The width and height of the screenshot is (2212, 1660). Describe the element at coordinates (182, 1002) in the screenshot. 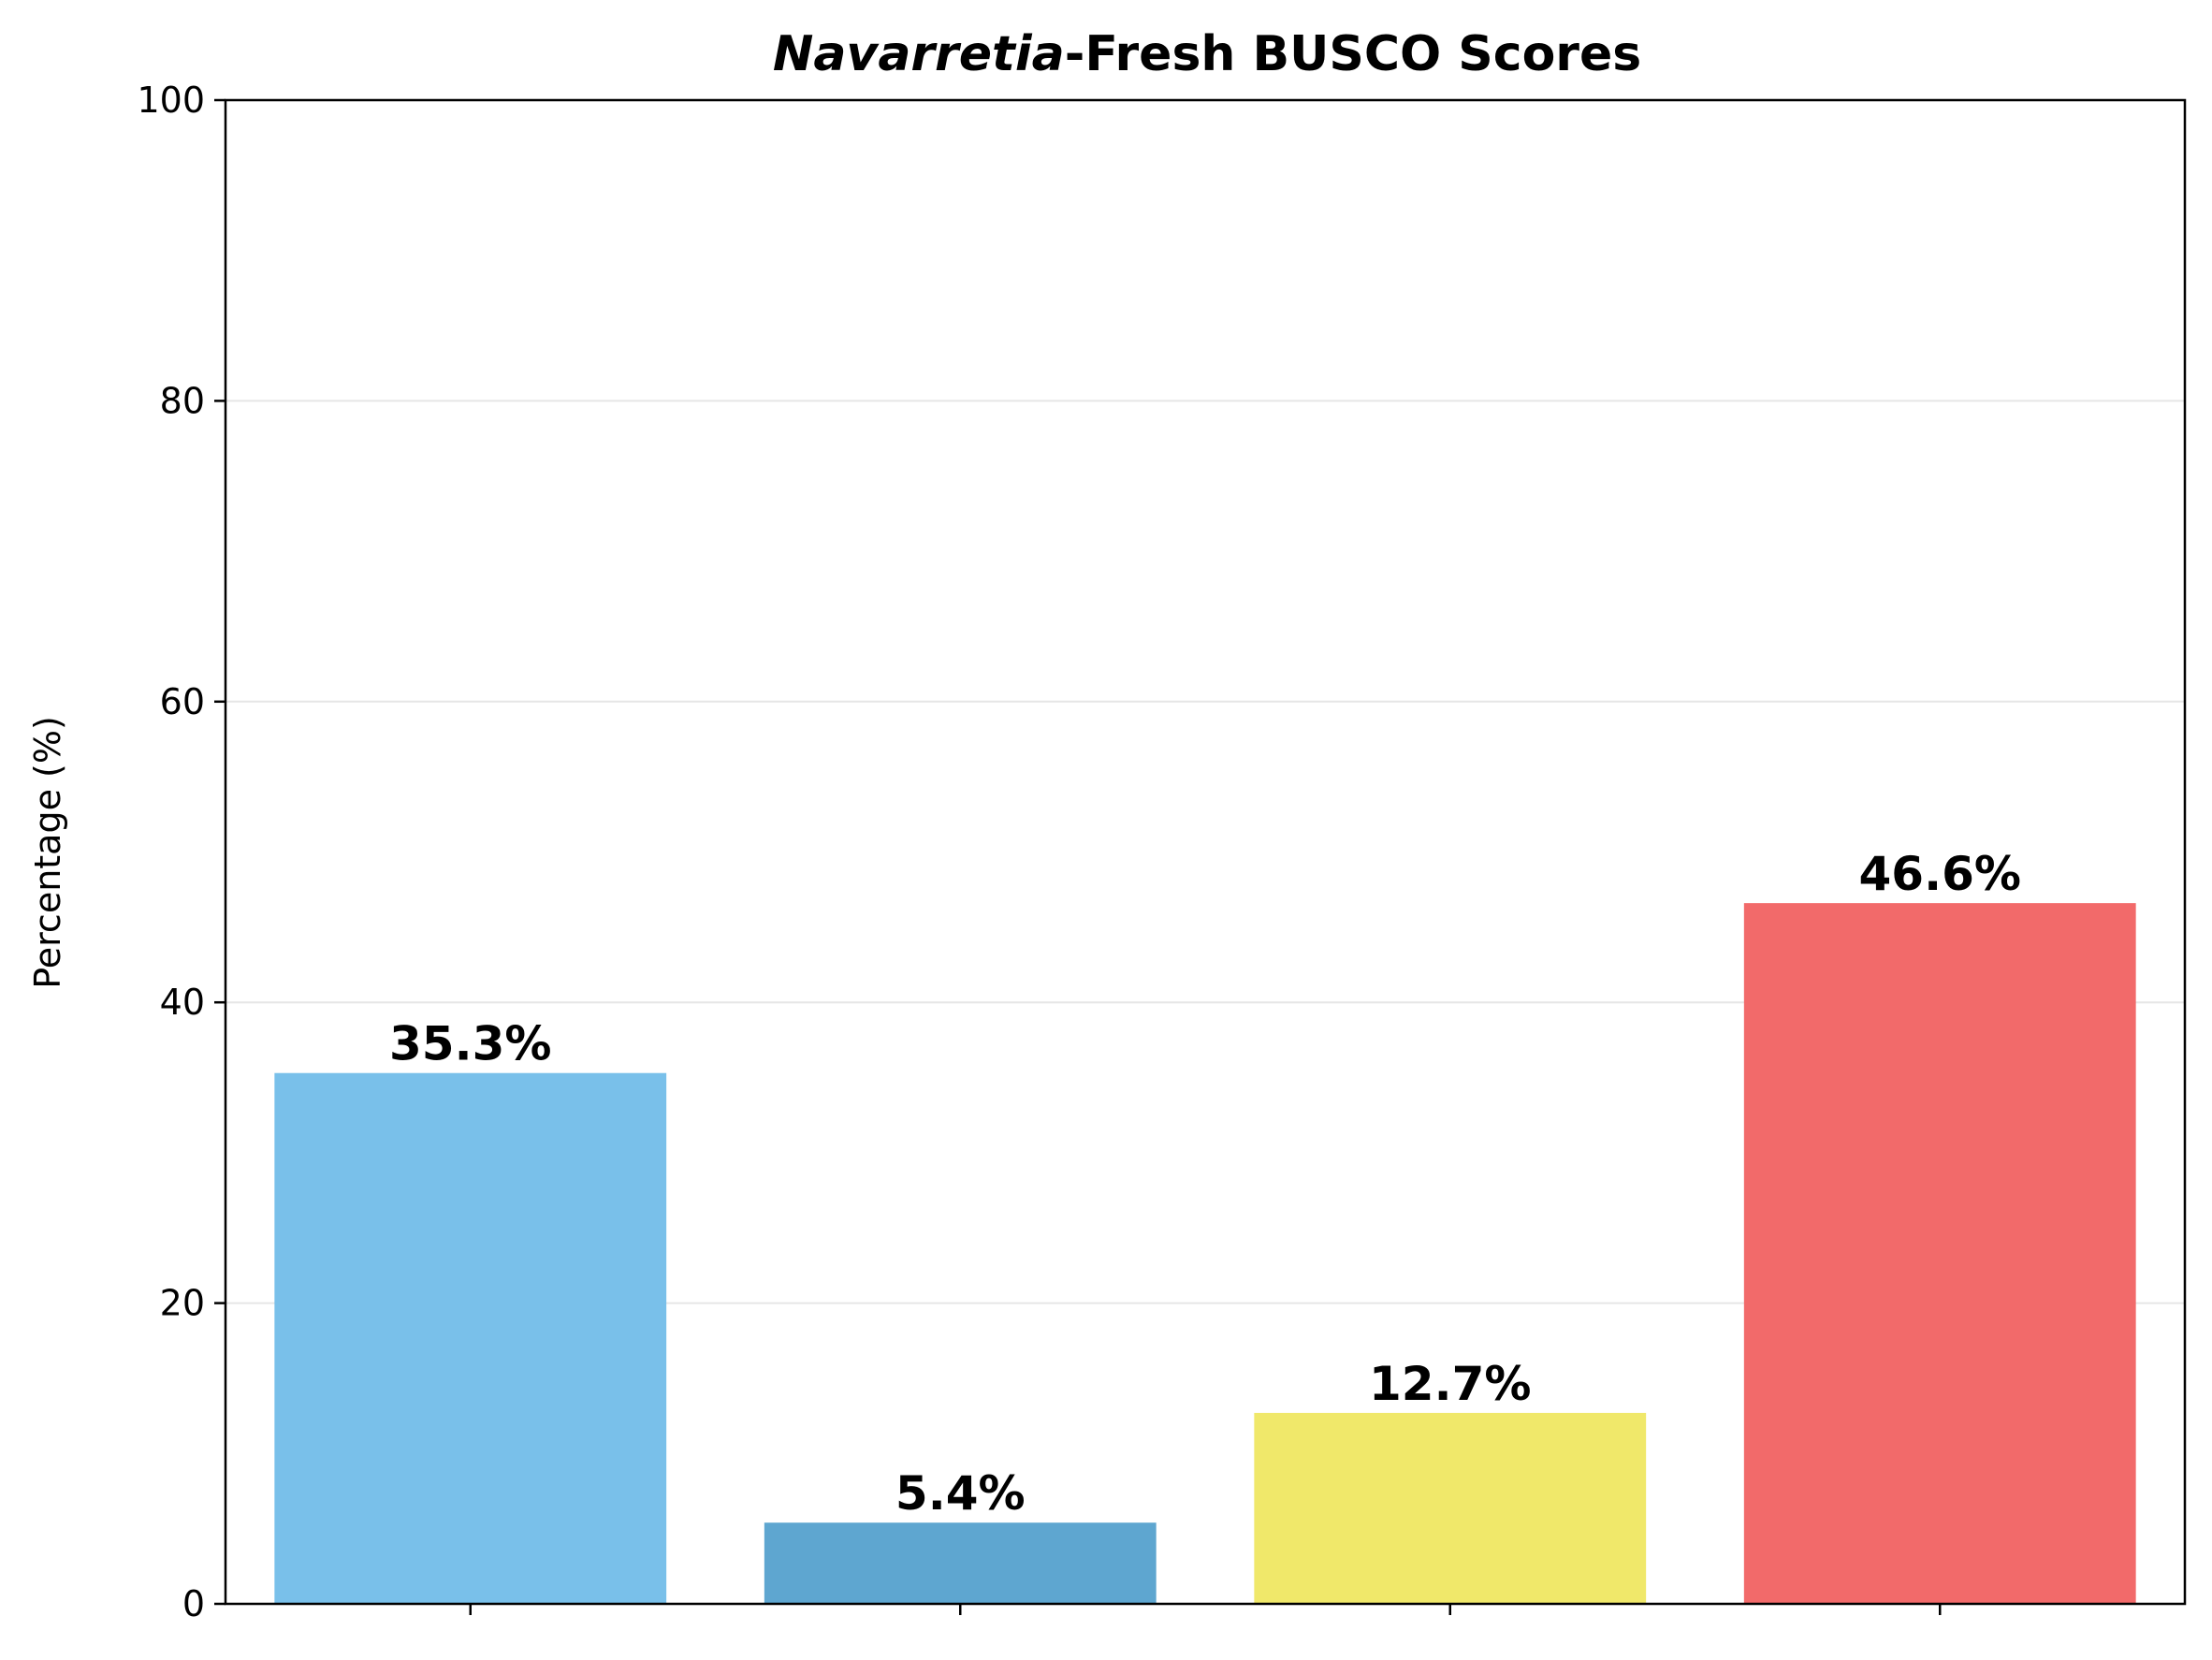

I see `y-tick-label: 40` at that location.